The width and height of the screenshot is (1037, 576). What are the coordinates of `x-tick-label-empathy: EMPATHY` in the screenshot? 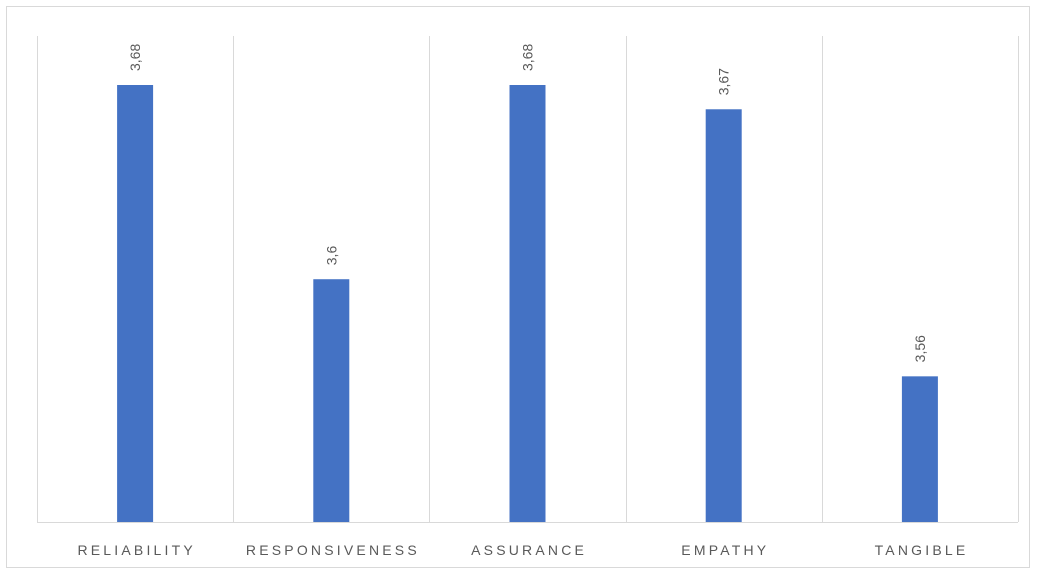 It's located at (725, 550).